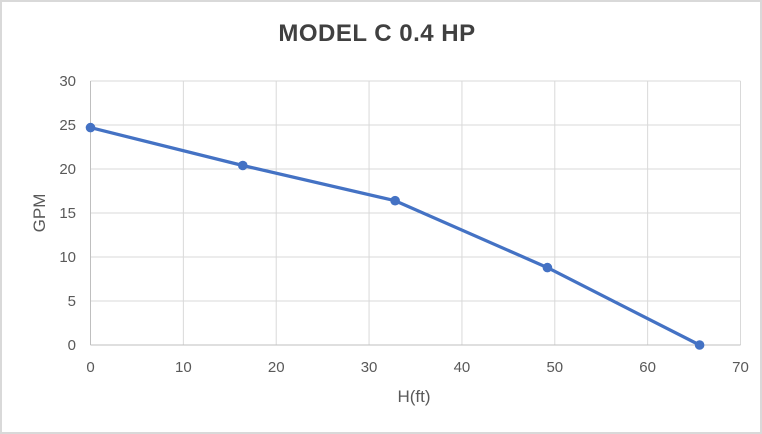 The image size is (762, 434). What do you see at coordinates (414, 396) in the screenshot?
I see `x-axis-title: H(ft)` at bounding box center [414, 396].